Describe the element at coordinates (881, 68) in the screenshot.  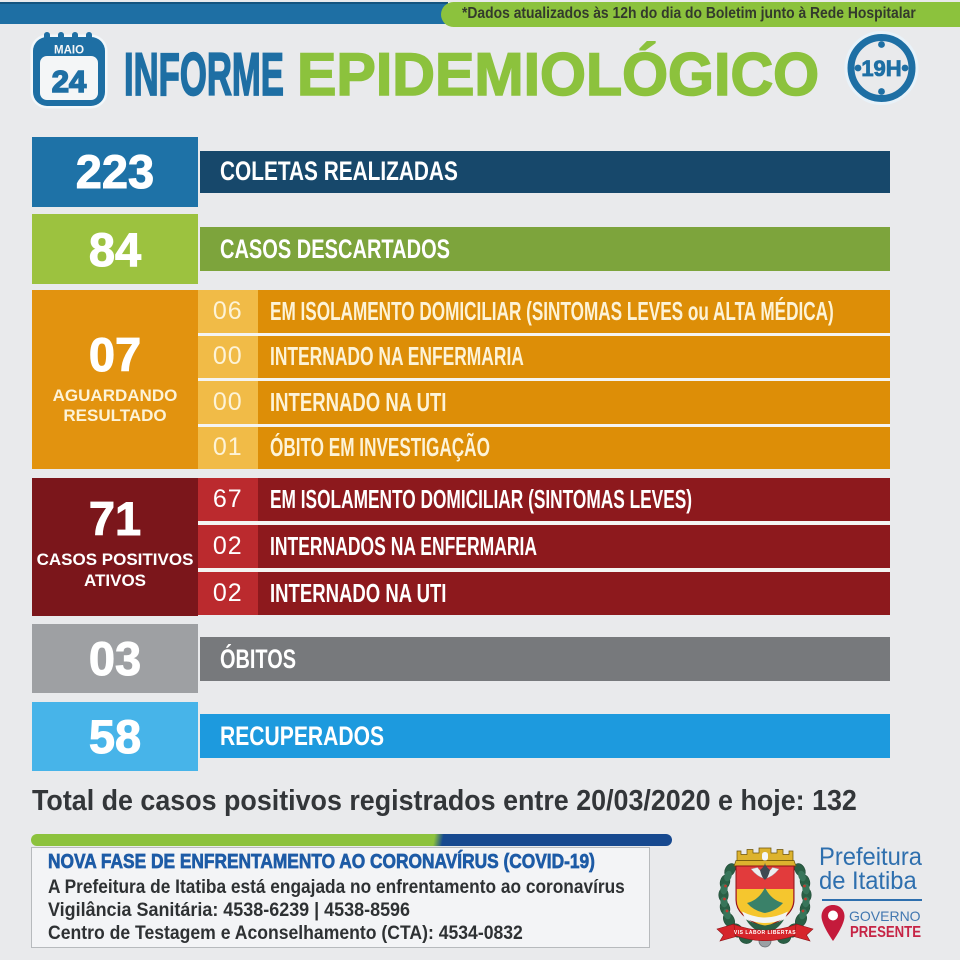
I see `svg-text: 19H` at that location.